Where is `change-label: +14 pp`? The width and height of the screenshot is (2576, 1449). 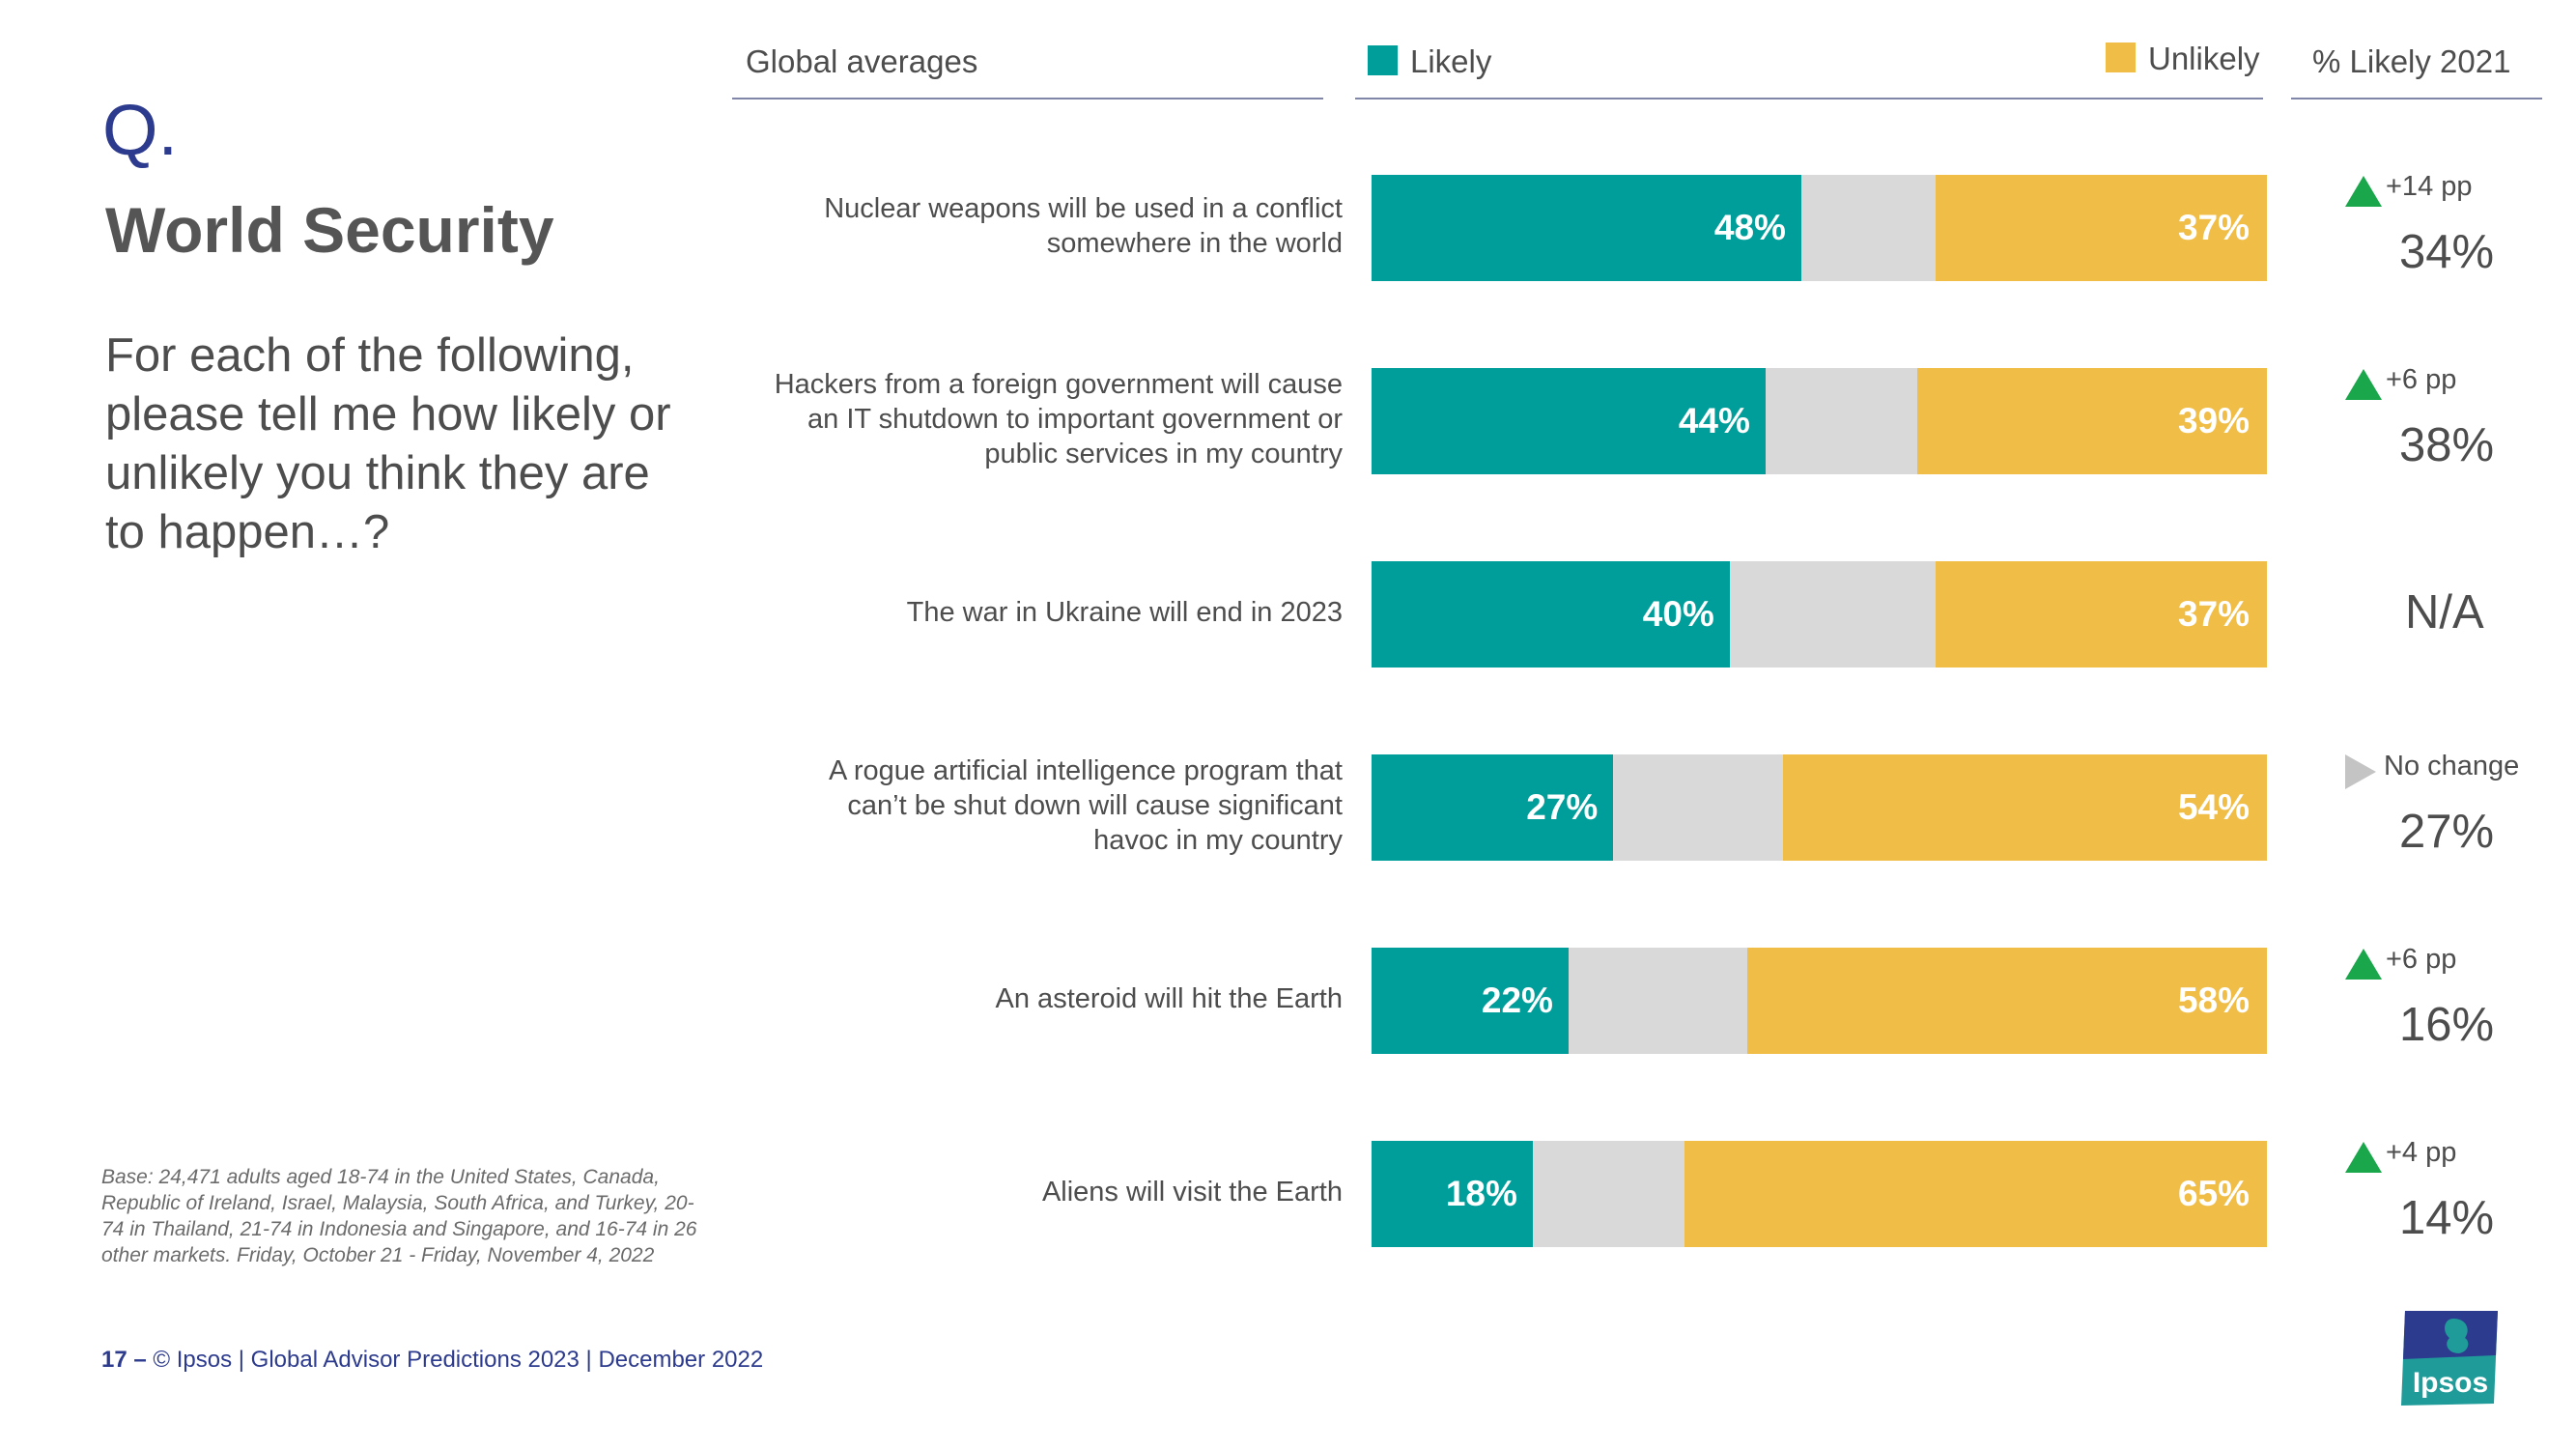
change-label: +14 pp is located at coordinates (2429, 186).